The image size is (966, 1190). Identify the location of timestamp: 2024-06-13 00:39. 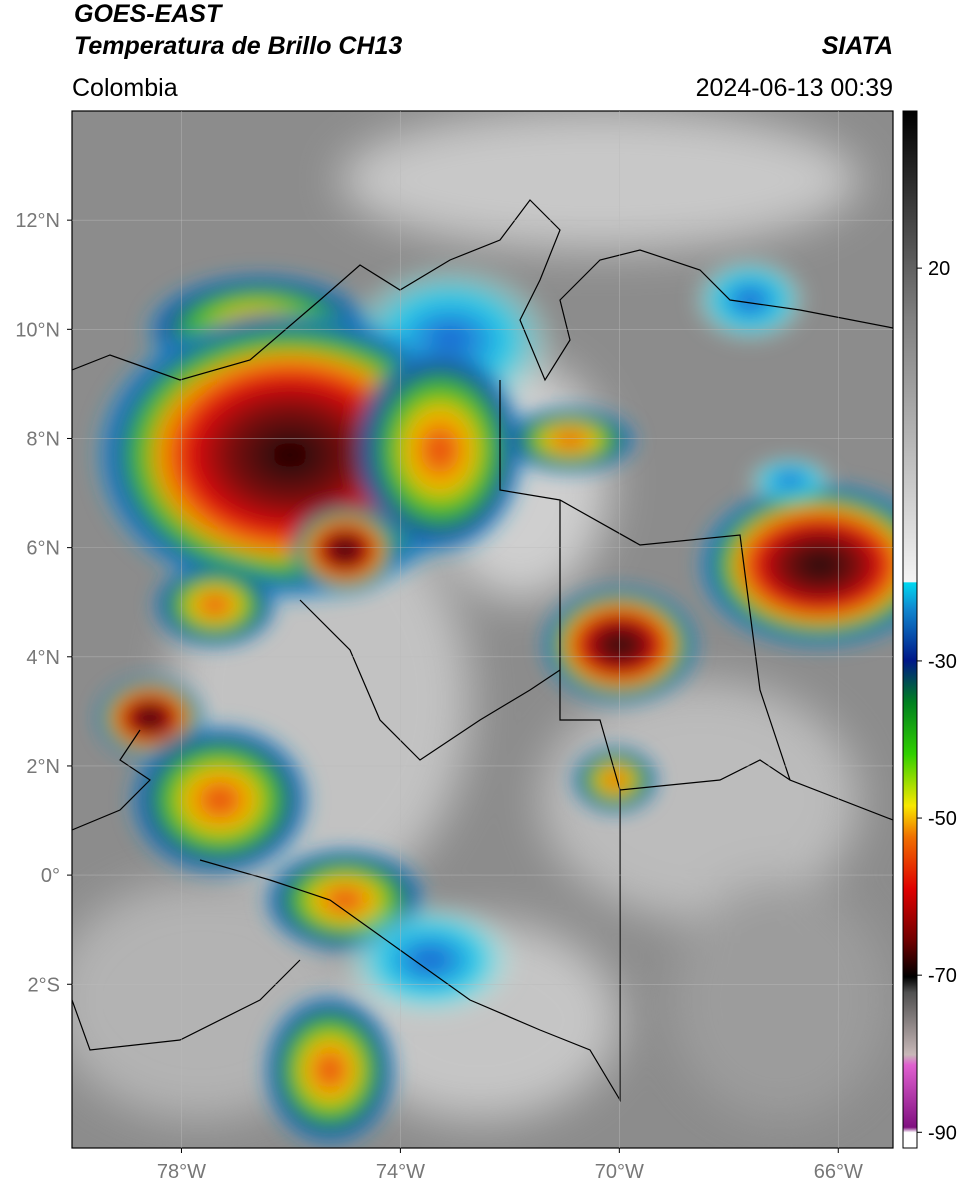
(794, 88).